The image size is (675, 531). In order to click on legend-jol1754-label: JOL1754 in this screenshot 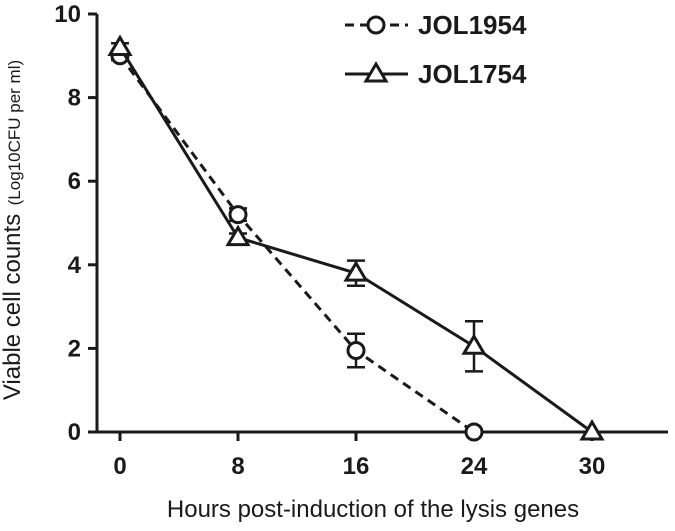, I will do `click(472, 74)`.